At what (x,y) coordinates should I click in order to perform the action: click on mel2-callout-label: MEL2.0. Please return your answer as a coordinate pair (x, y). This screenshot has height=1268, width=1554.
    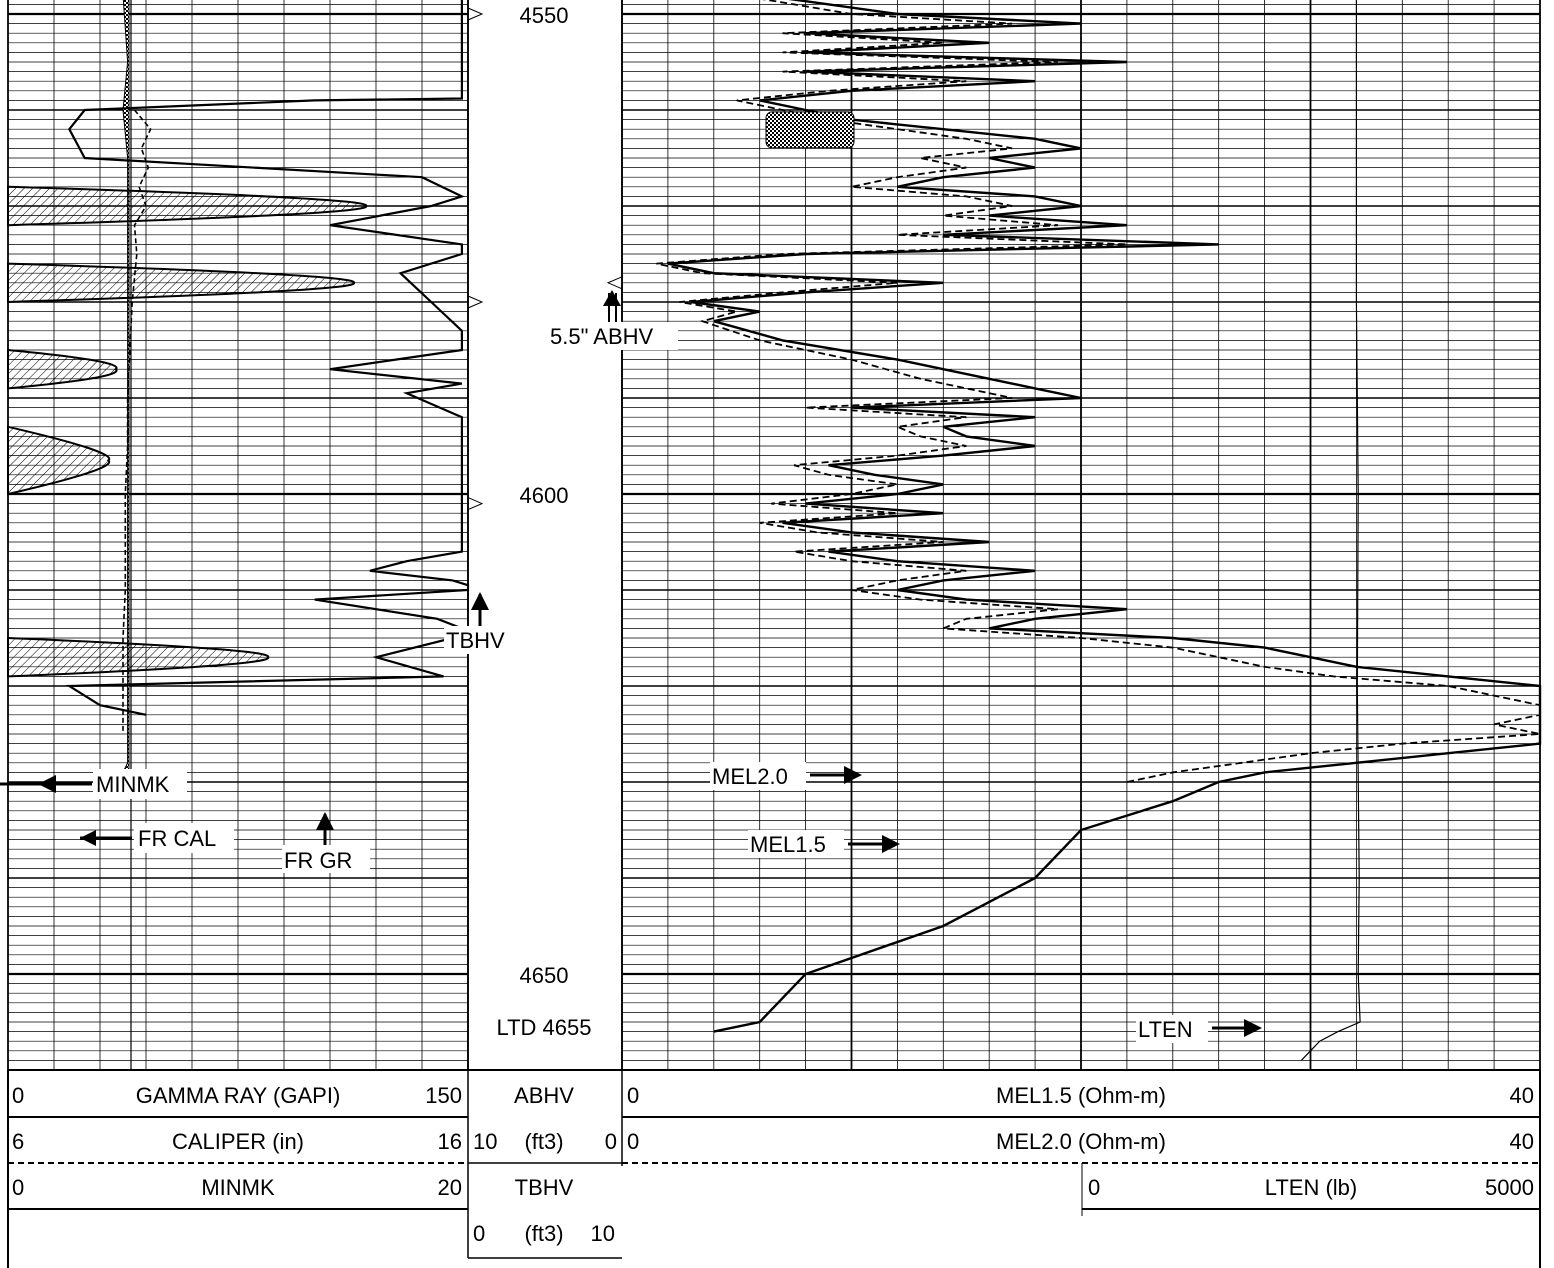
    Looking at the image, I should click on (750, 776).